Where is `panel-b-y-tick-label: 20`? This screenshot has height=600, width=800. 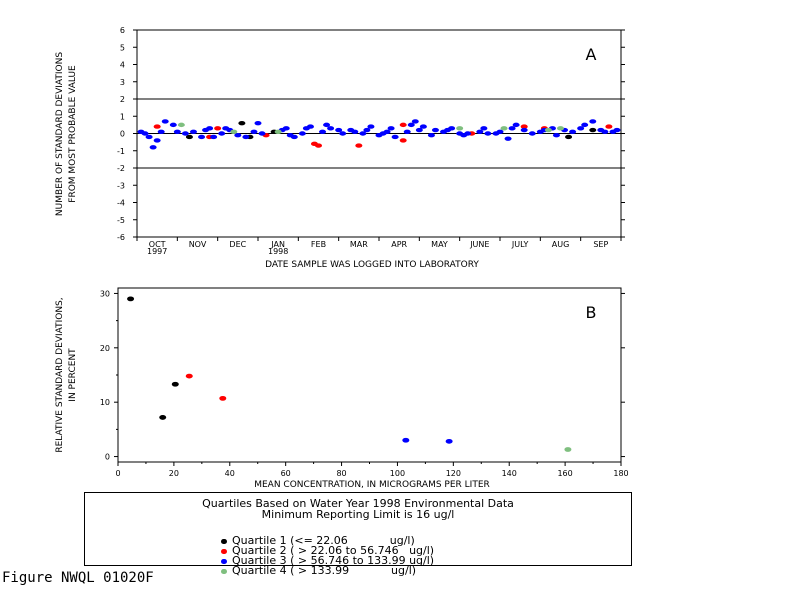 panel-b-y-tick-label: 20 is located at coordinates (105, 348).